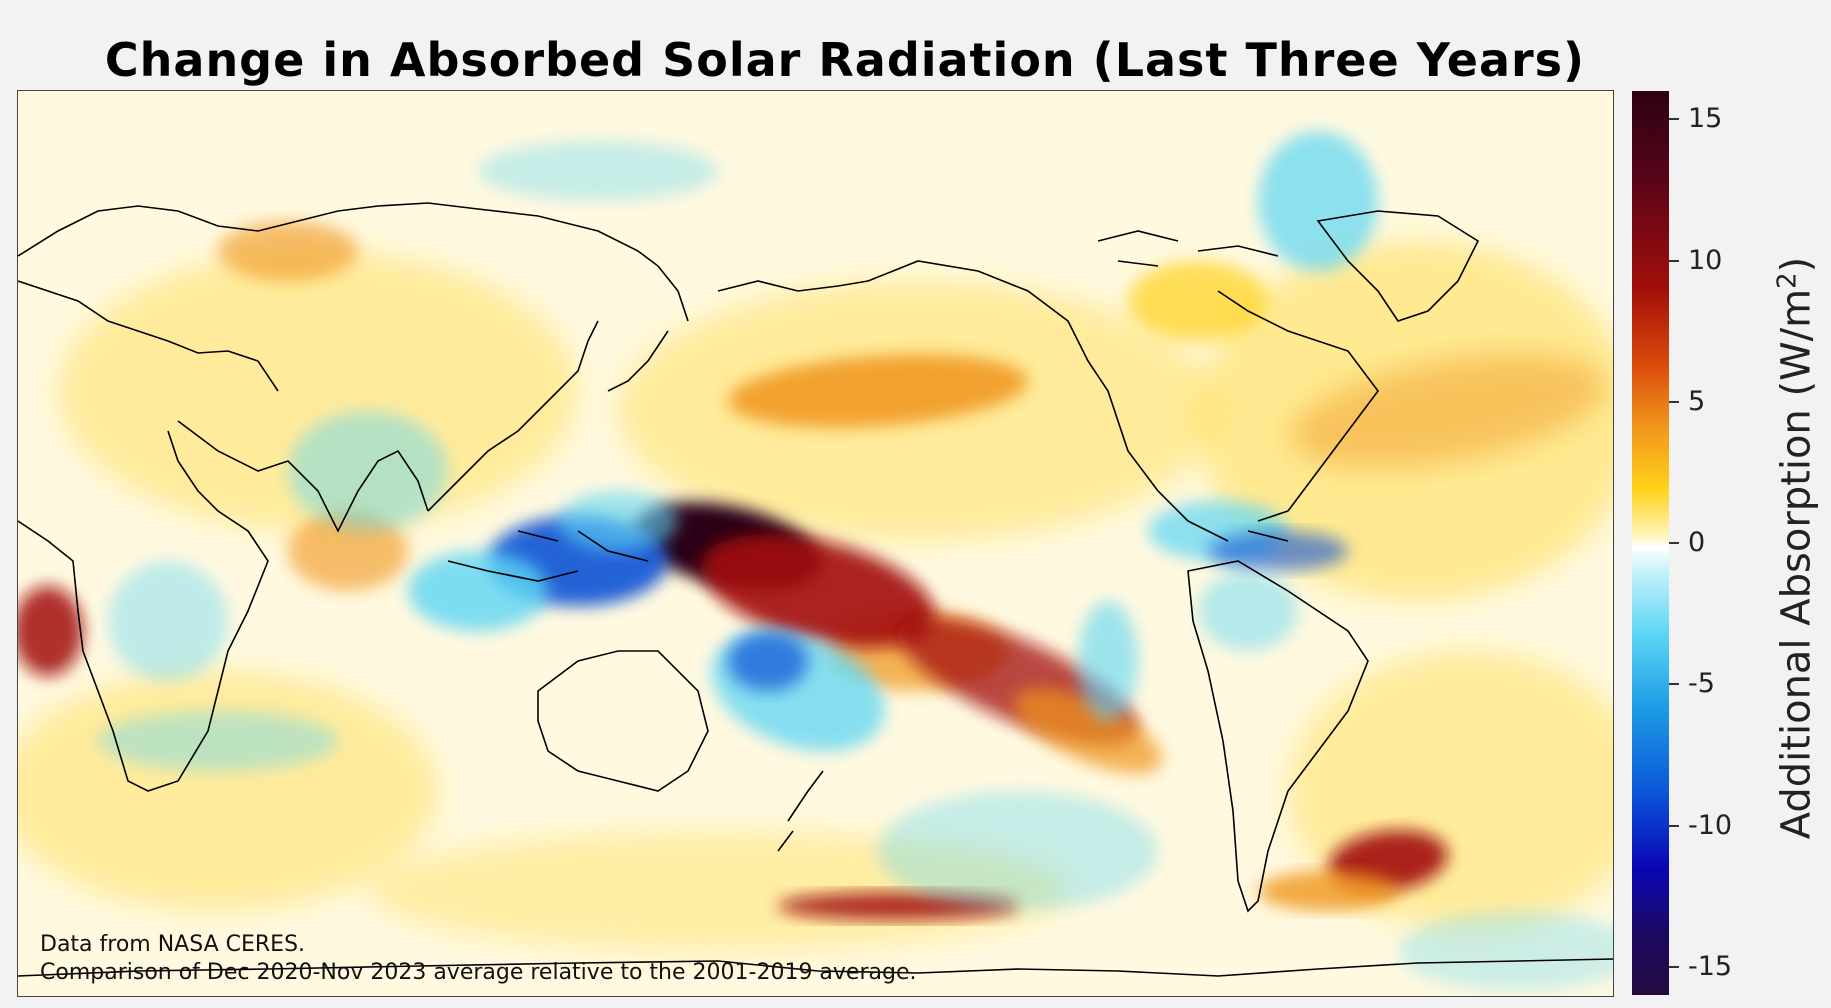  Describe the element at coordinates (1650, 543) in the screenshot. I see `colorbar` at that location.